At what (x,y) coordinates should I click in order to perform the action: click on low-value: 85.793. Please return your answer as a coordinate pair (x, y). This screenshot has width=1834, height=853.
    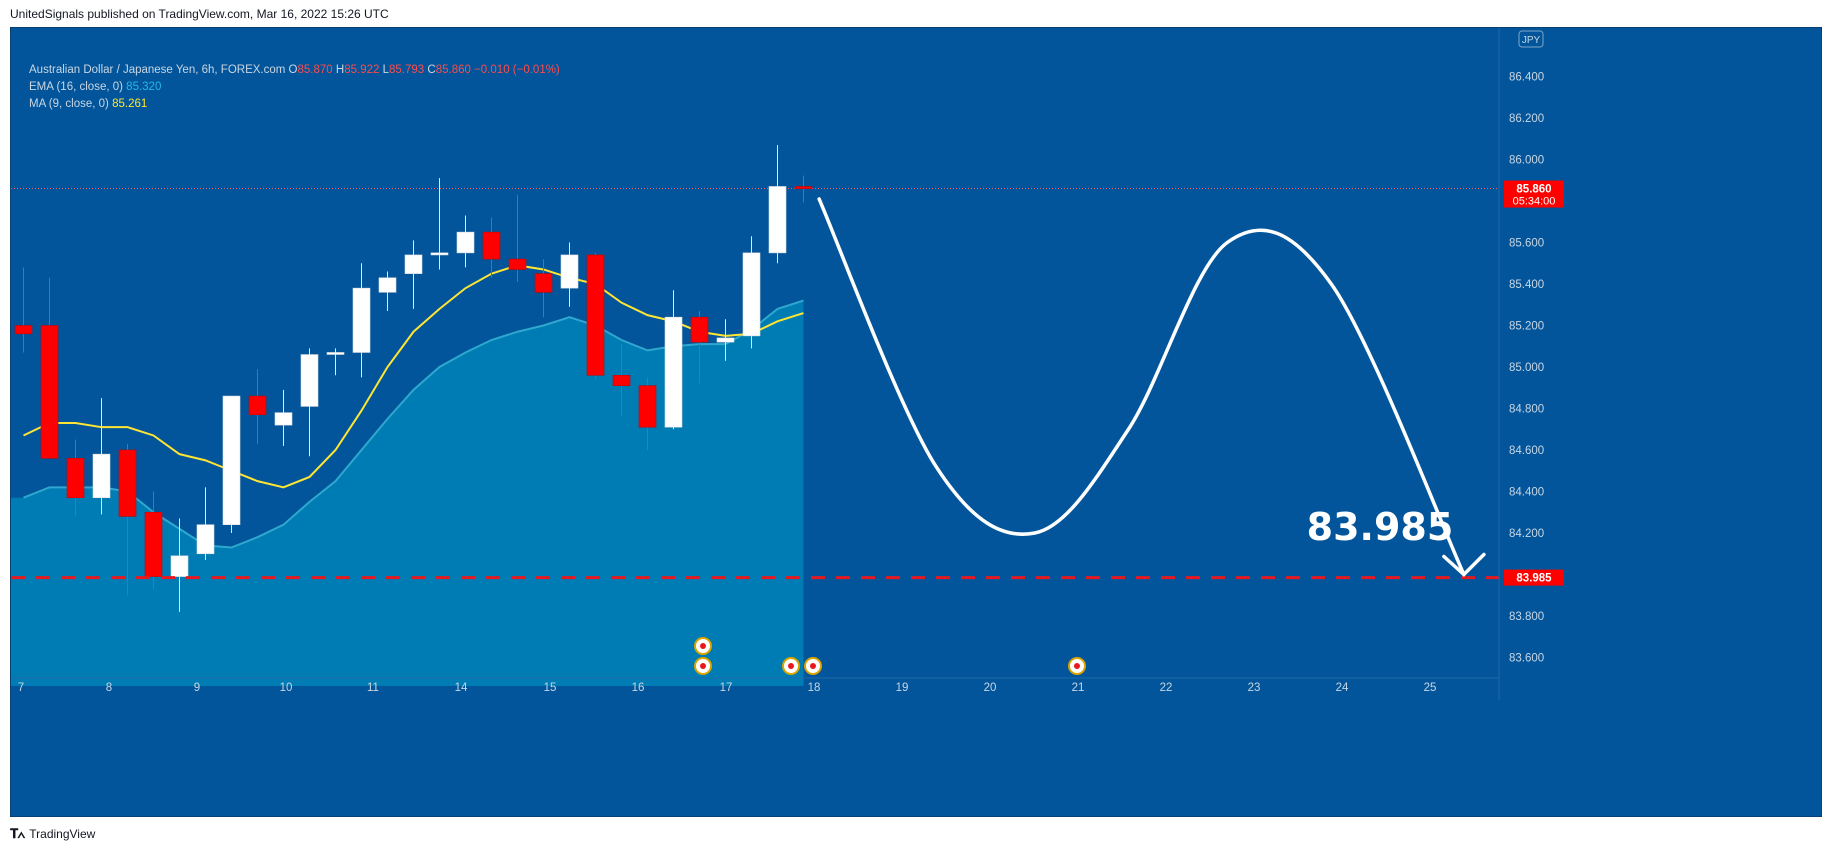
    Looking at the image, I should click on (407, 70).